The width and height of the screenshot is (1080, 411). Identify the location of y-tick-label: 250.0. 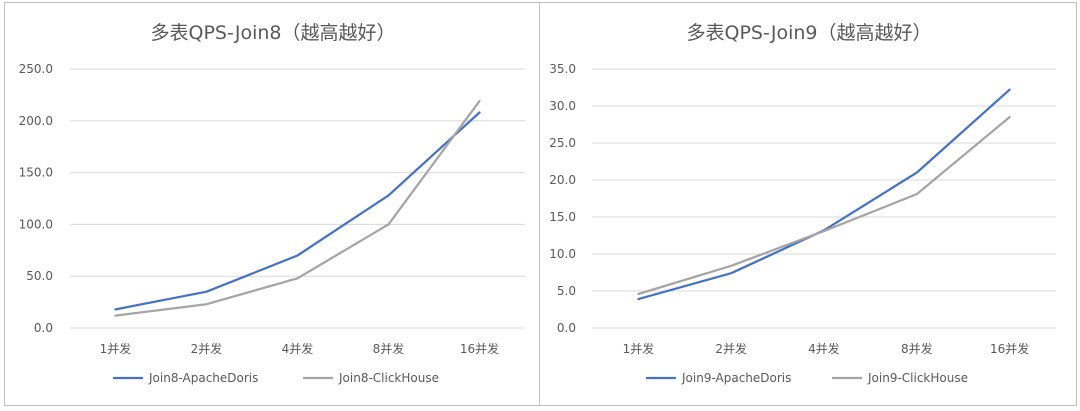
(36, 69).